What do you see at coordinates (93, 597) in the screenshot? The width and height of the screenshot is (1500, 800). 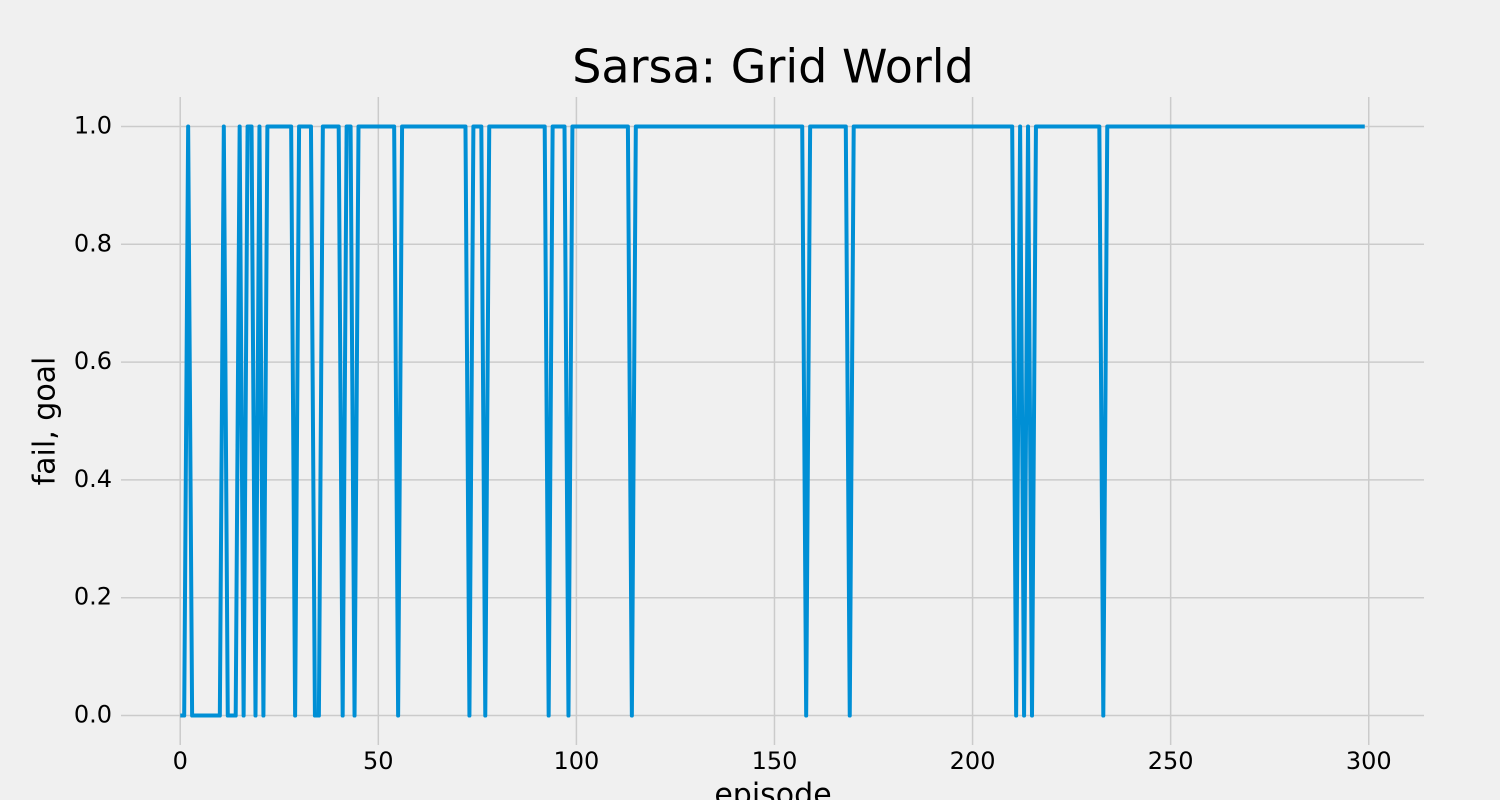 I see `y-tick-label: 0.2` at bounding box center [93, 597].